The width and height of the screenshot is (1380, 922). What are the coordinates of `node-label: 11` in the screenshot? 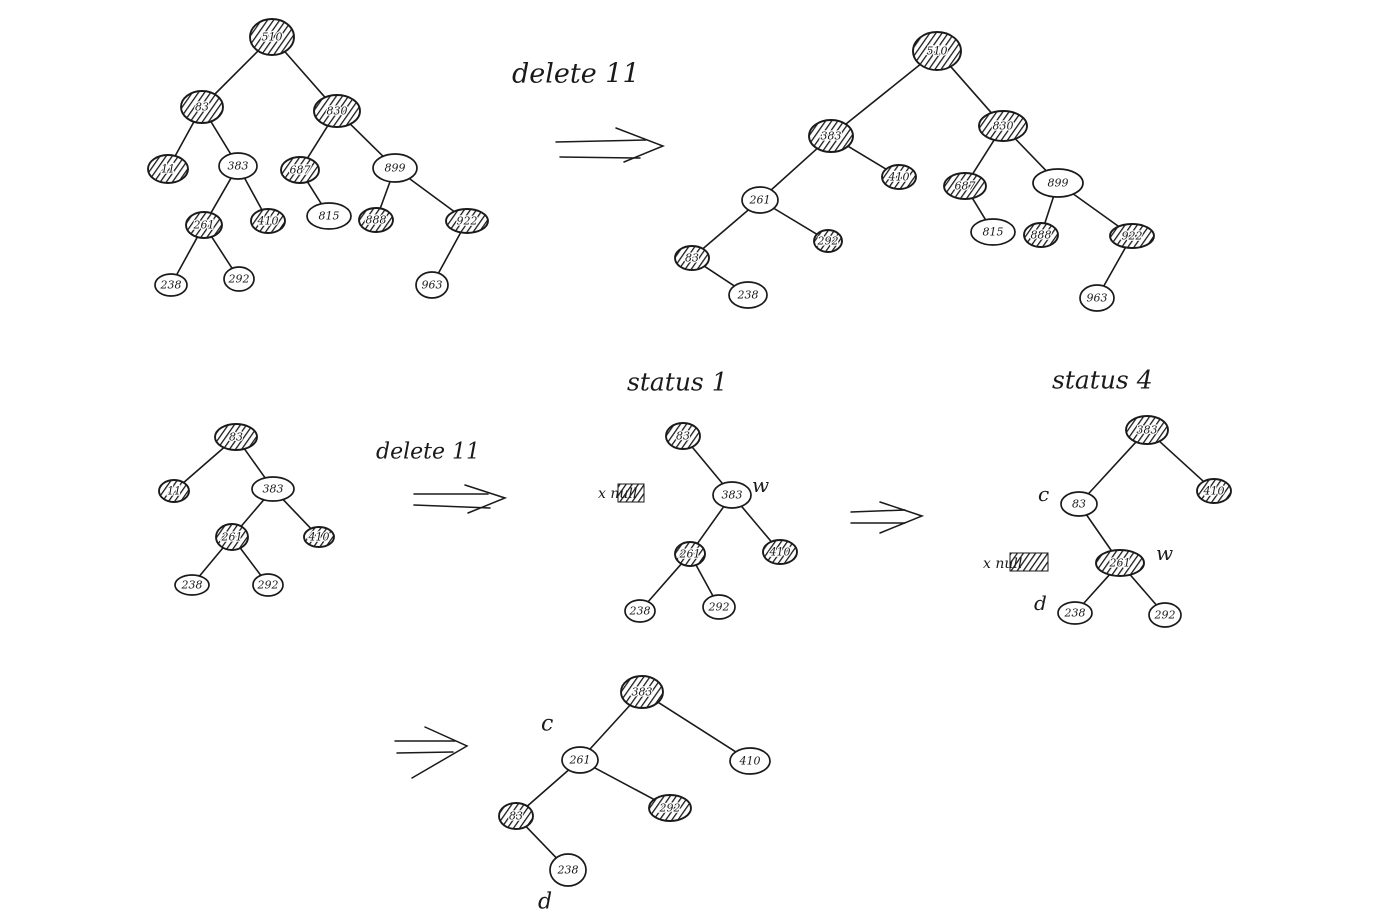 It's located at (168, 169).